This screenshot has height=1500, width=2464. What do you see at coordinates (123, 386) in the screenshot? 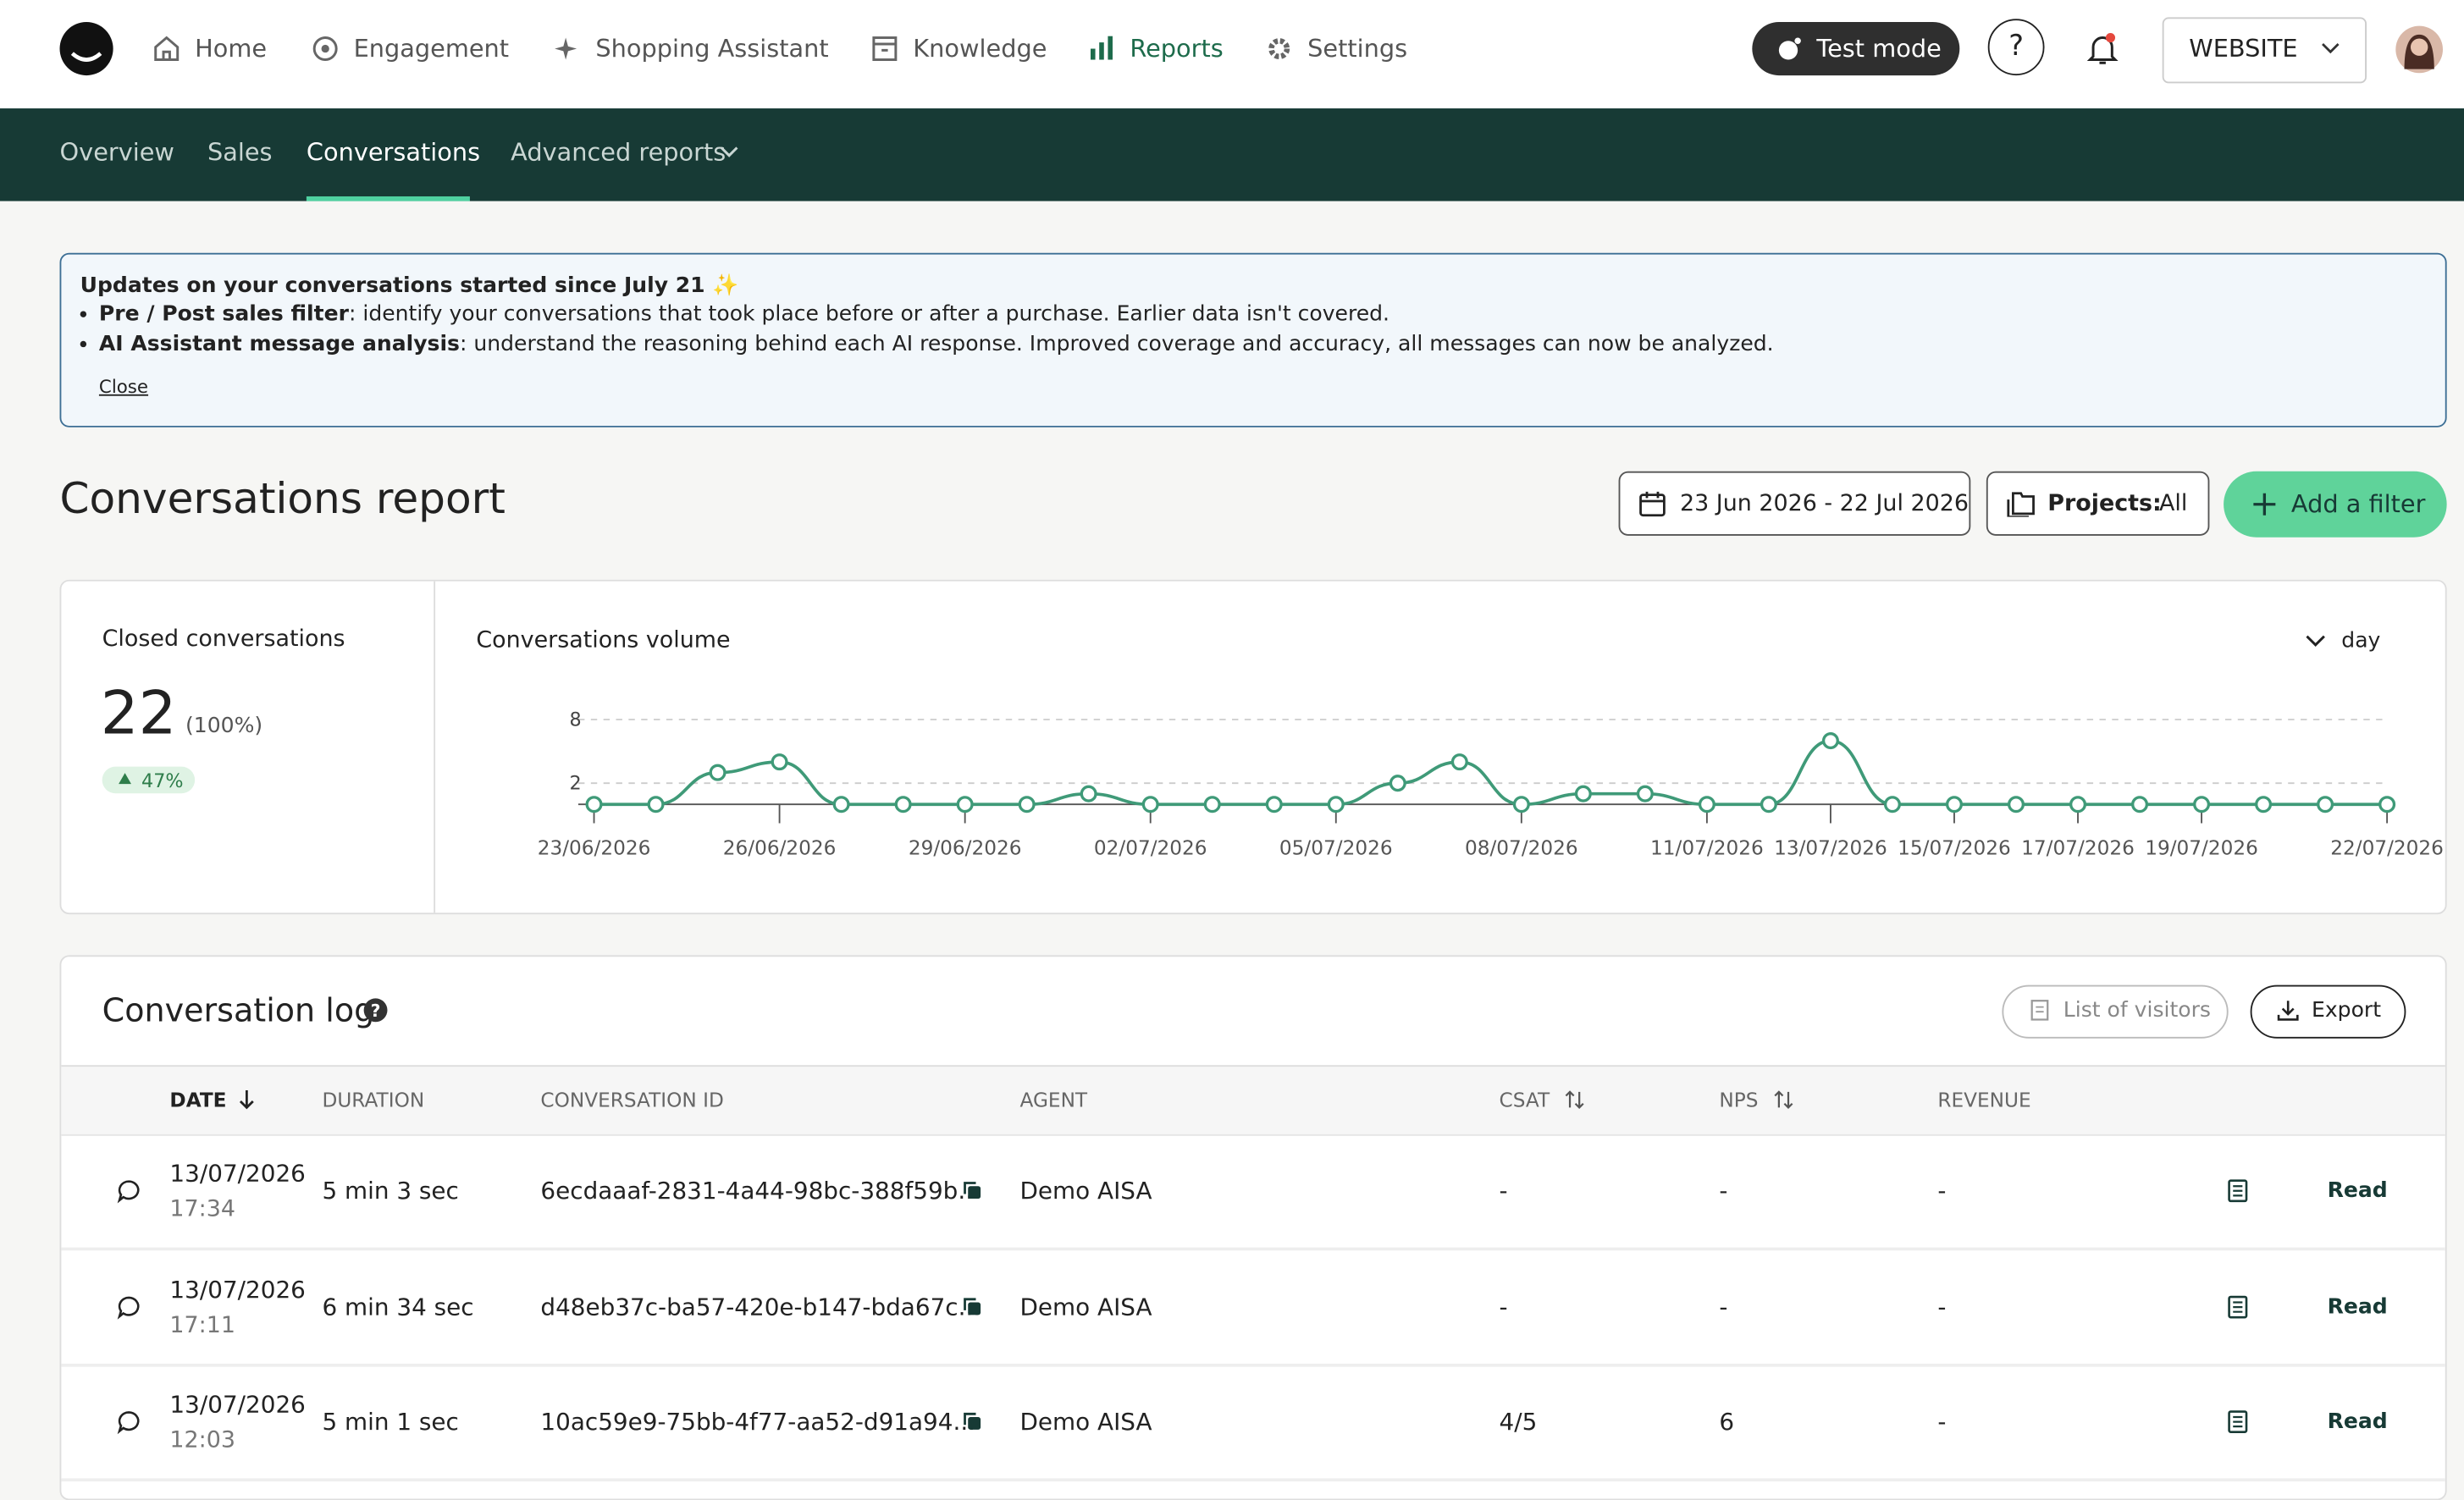
I see `banner-close: Close` at bounding box center [123, 386].